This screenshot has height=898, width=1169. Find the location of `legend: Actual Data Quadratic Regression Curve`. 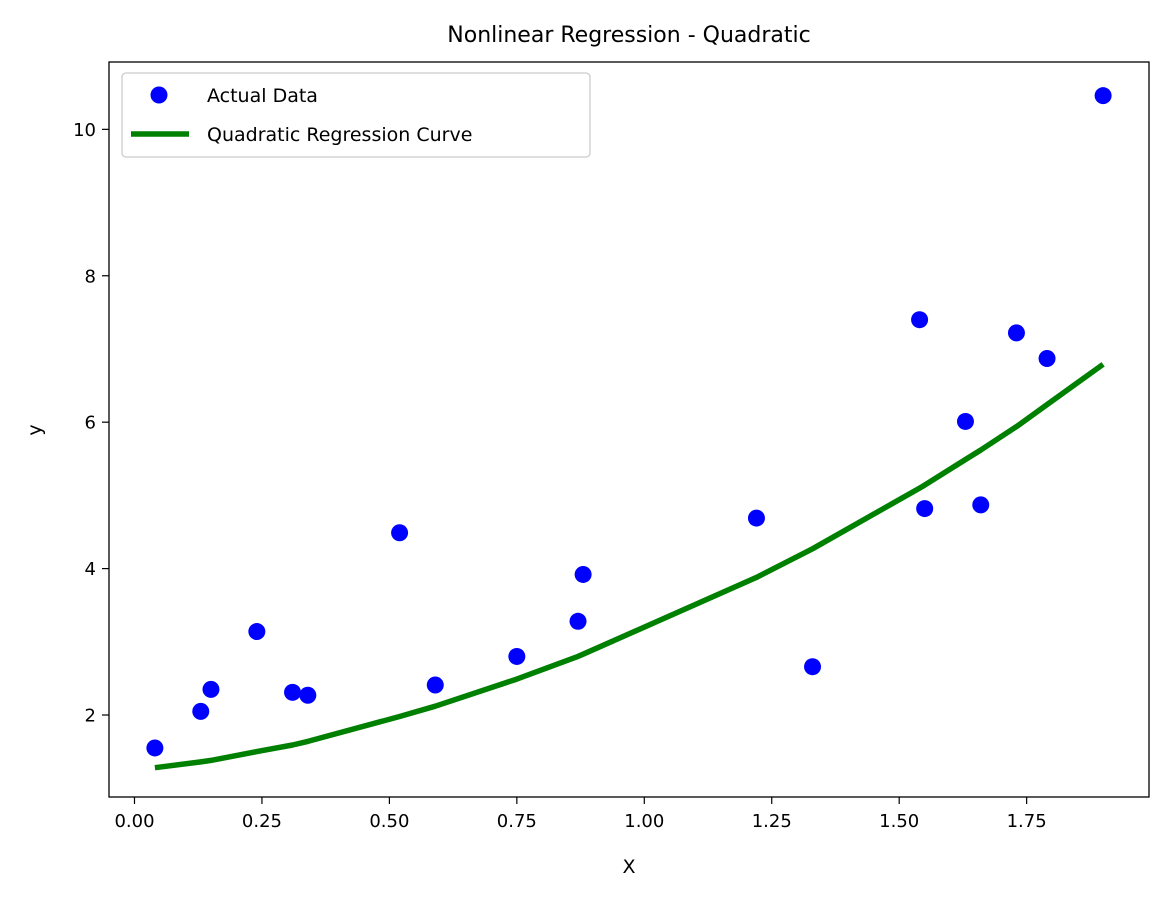

legend: Actual Data Quadratic Regression Curve is located at coordinates (356, 115).